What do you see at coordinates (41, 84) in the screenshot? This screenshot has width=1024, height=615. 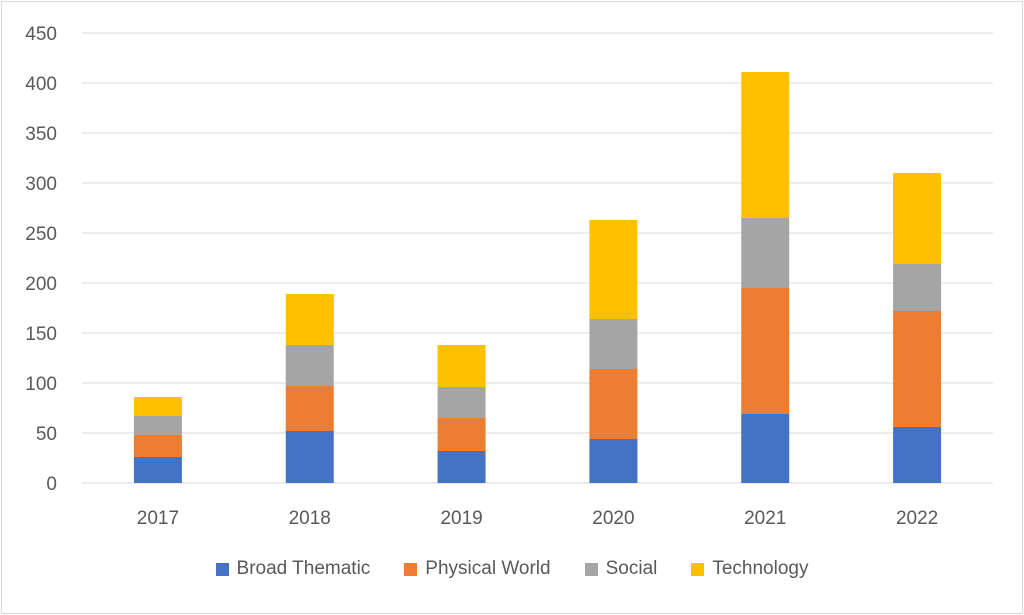 I see `y-tick-label: 400` at bounding box center [41, 84].